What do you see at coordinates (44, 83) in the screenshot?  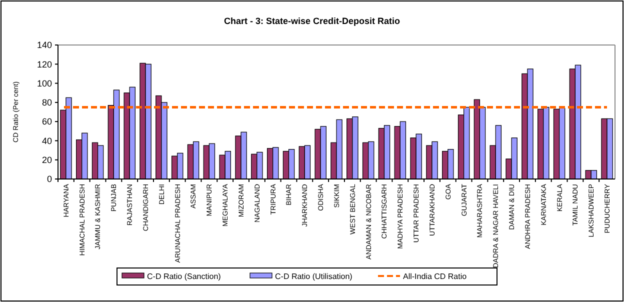 I see `y-tick-label: 100` at bounding box center [44, 83].